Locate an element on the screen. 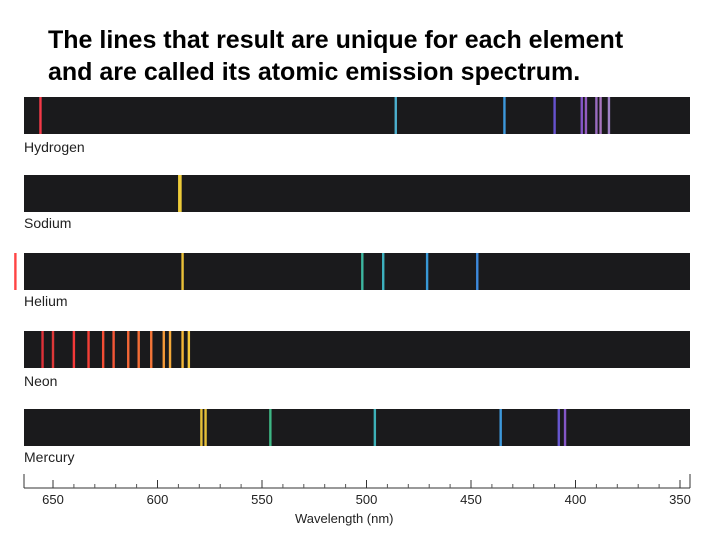 The height and width of the screenshot is (540, 720). x-tick-label-400: 400 is located at coordinates (575, 499).